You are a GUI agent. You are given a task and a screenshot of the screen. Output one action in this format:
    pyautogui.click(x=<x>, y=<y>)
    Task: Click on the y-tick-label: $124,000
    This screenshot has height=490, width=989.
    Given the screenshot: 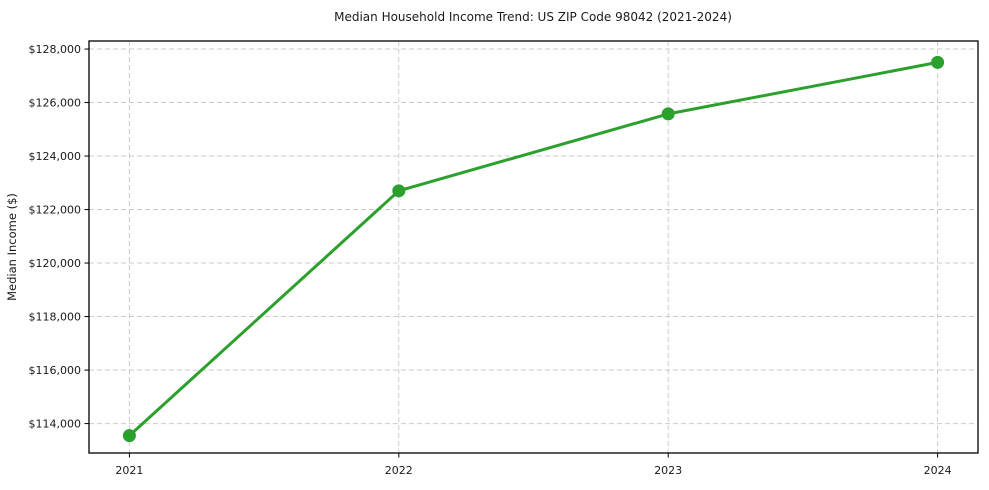 What is the action you would take?
    pyautogui.click(x=55, y=156)
    